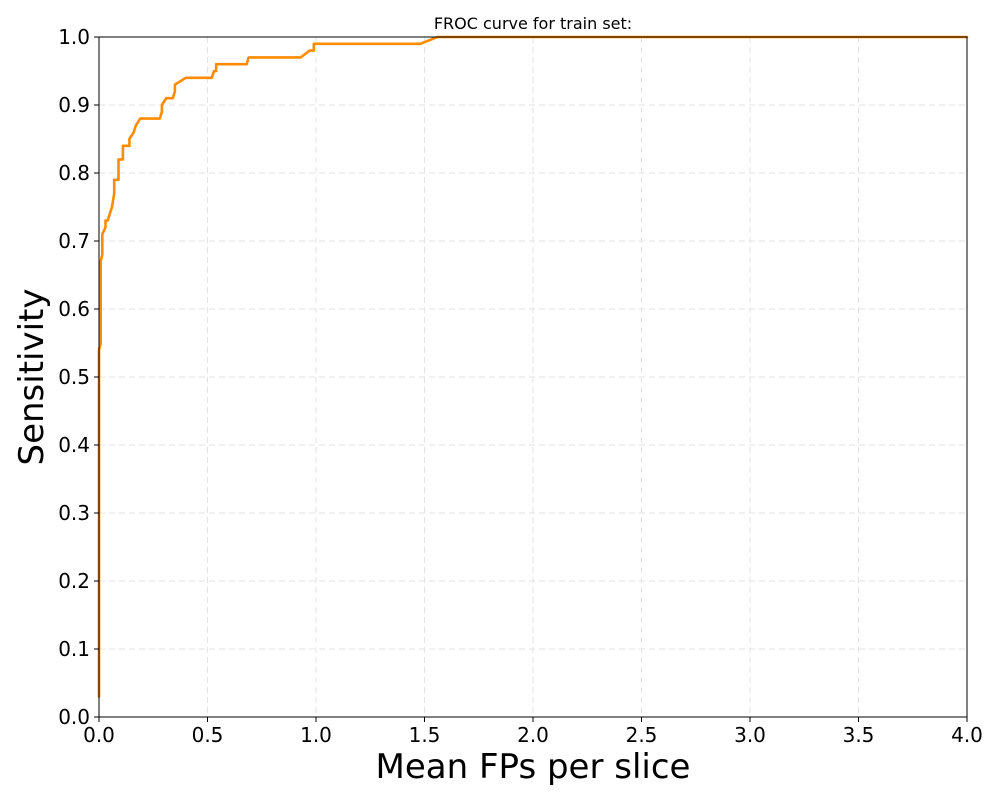  What do you see at coordinates (533, 23) in the screenshot?
I see `chart-title: FROC curve for train set:` at bounding box center [533, 23].